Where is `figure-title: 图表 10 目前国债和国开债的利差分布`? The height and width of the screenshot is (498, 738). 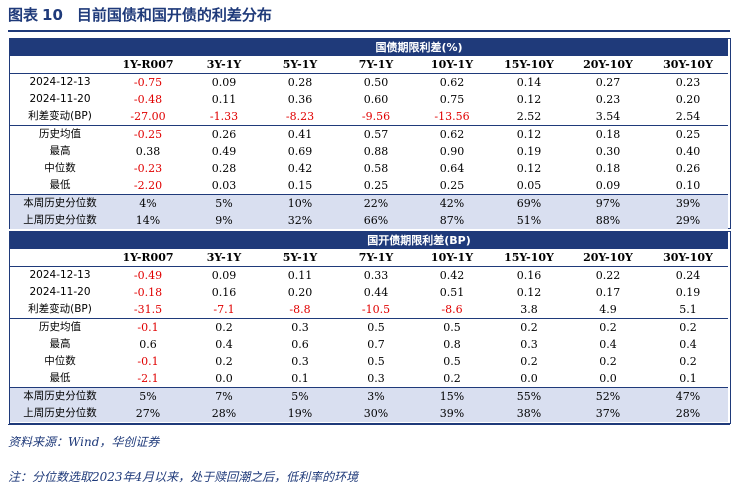 figure-title: 图表 10 目前国债和国开债的利差分布 is located at coordinates (140, 15).